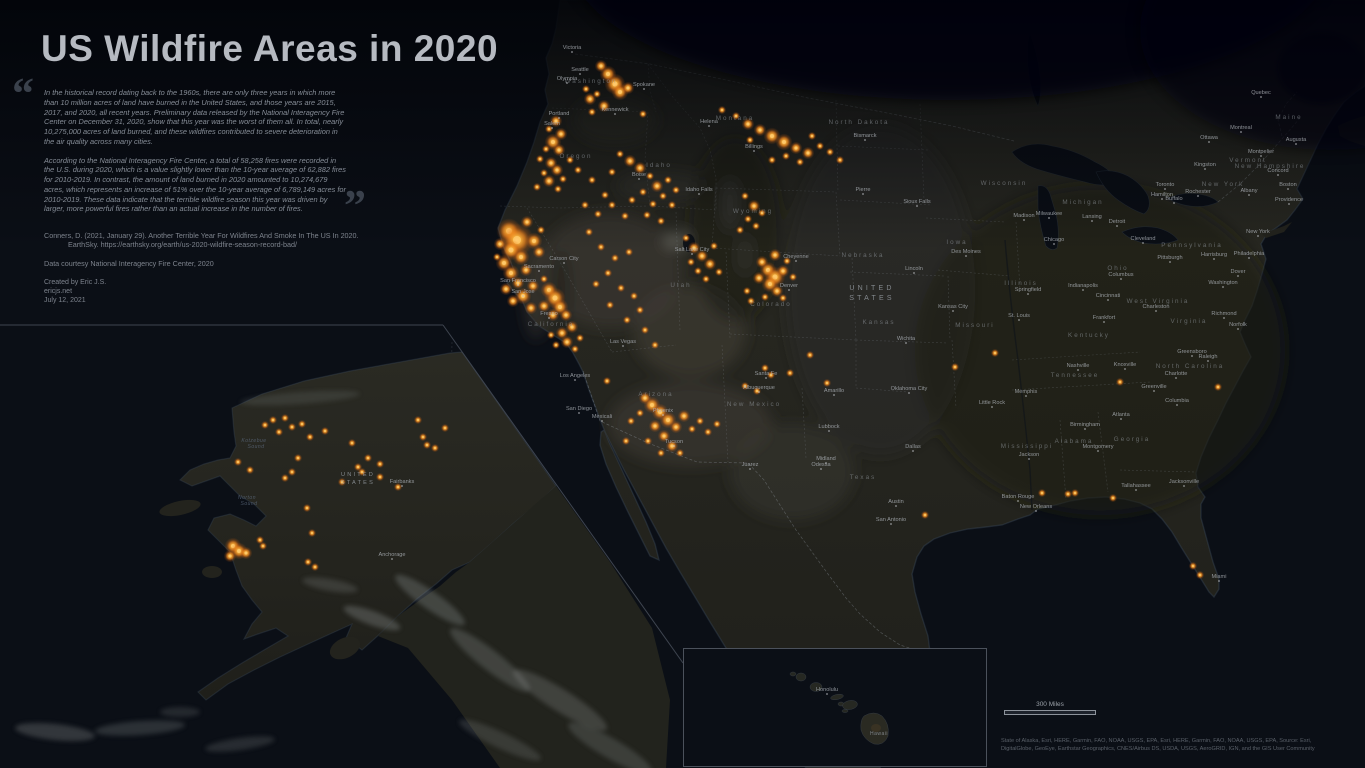  Describe the element at coordinates (871, 298) in the screenshot. I see `region-label: STATES` at that location.